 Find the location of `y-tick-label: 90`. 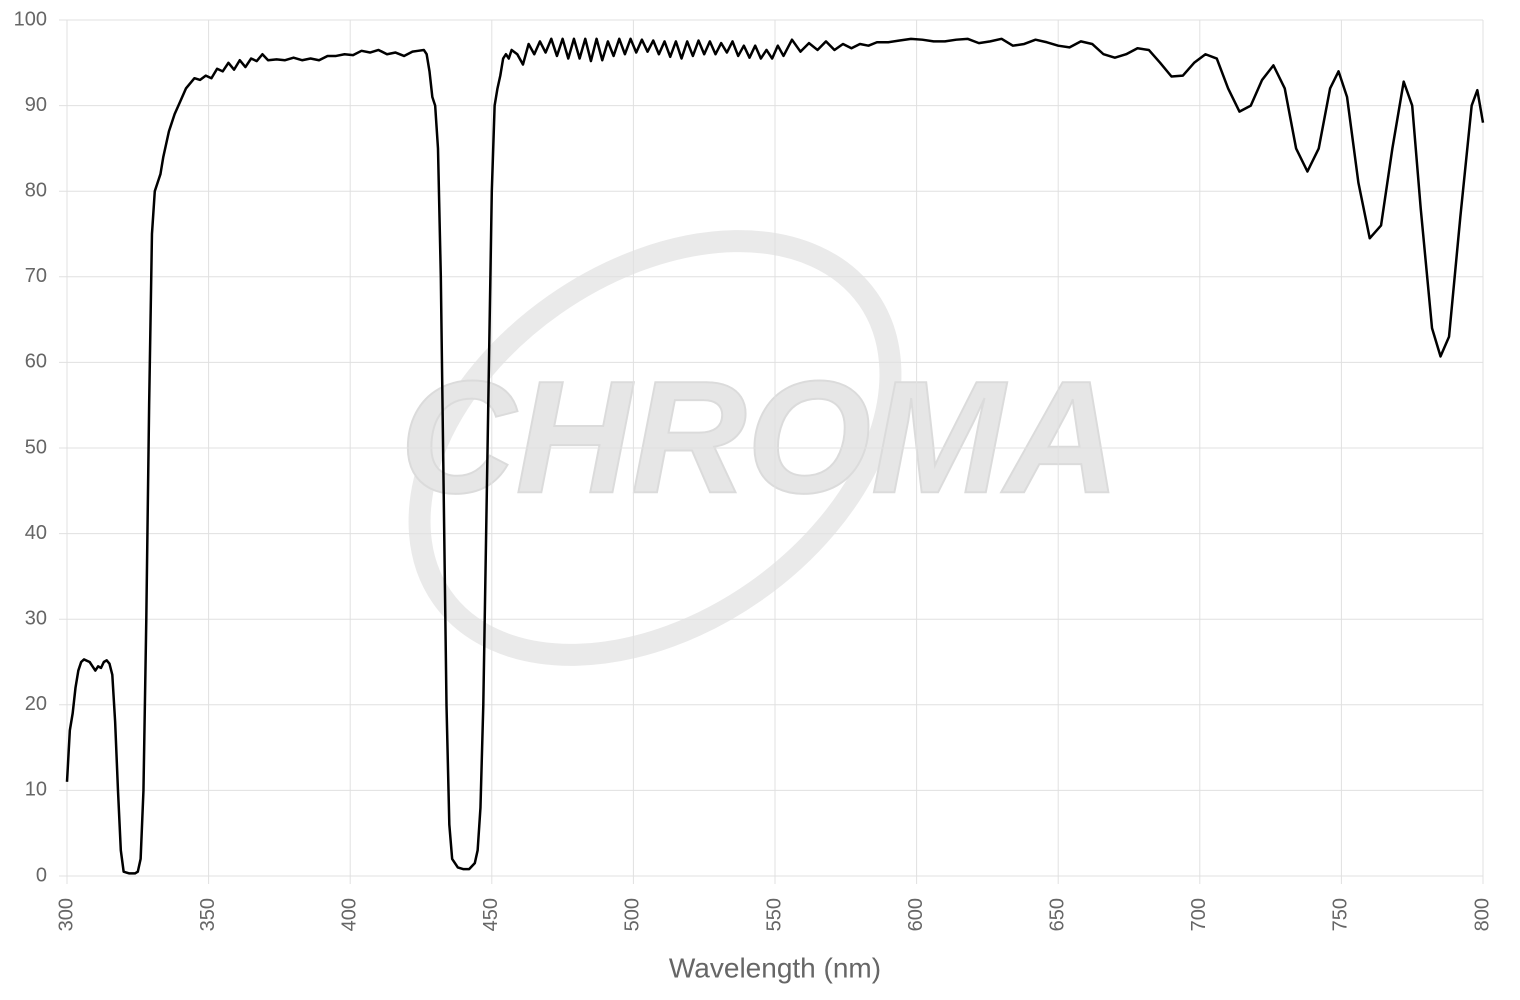

y-tick-label: 90 is located at coordinates (36, 105).